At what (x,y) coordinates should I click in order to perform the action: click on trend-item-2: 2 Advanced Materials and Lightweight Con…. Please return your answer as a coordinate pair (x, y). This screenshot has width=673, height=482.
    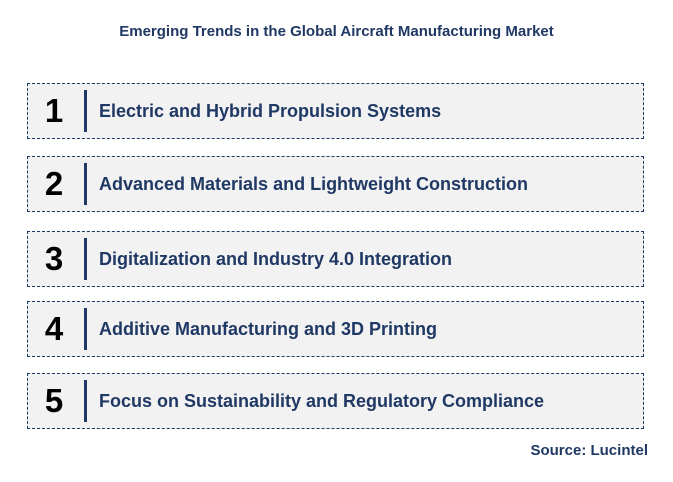
    Looking at the image, I should click on (335, 184).